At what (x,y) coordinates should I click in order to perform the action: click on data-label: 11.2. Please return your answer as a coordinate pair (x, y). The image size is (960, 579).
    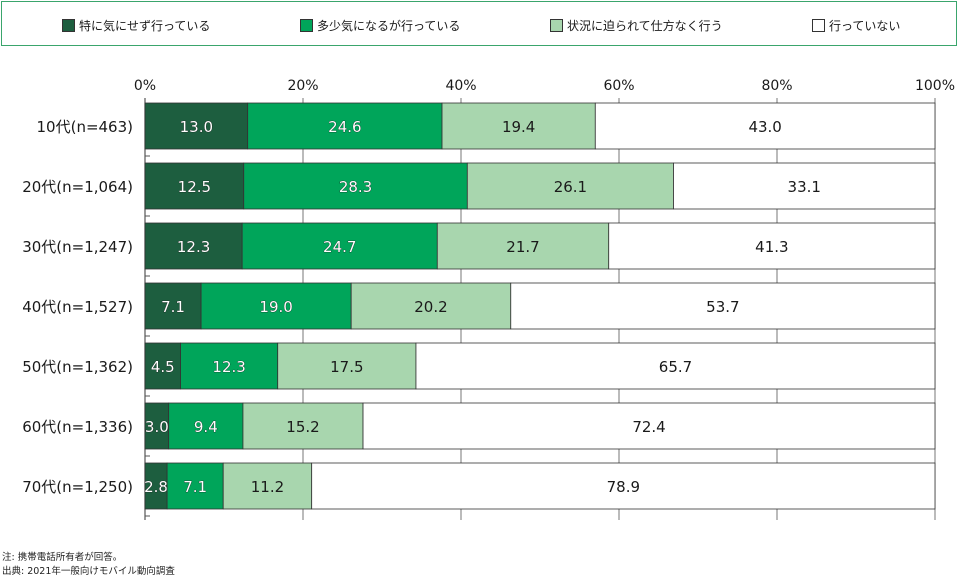
    Looking at the image, I should click on (267, 487).